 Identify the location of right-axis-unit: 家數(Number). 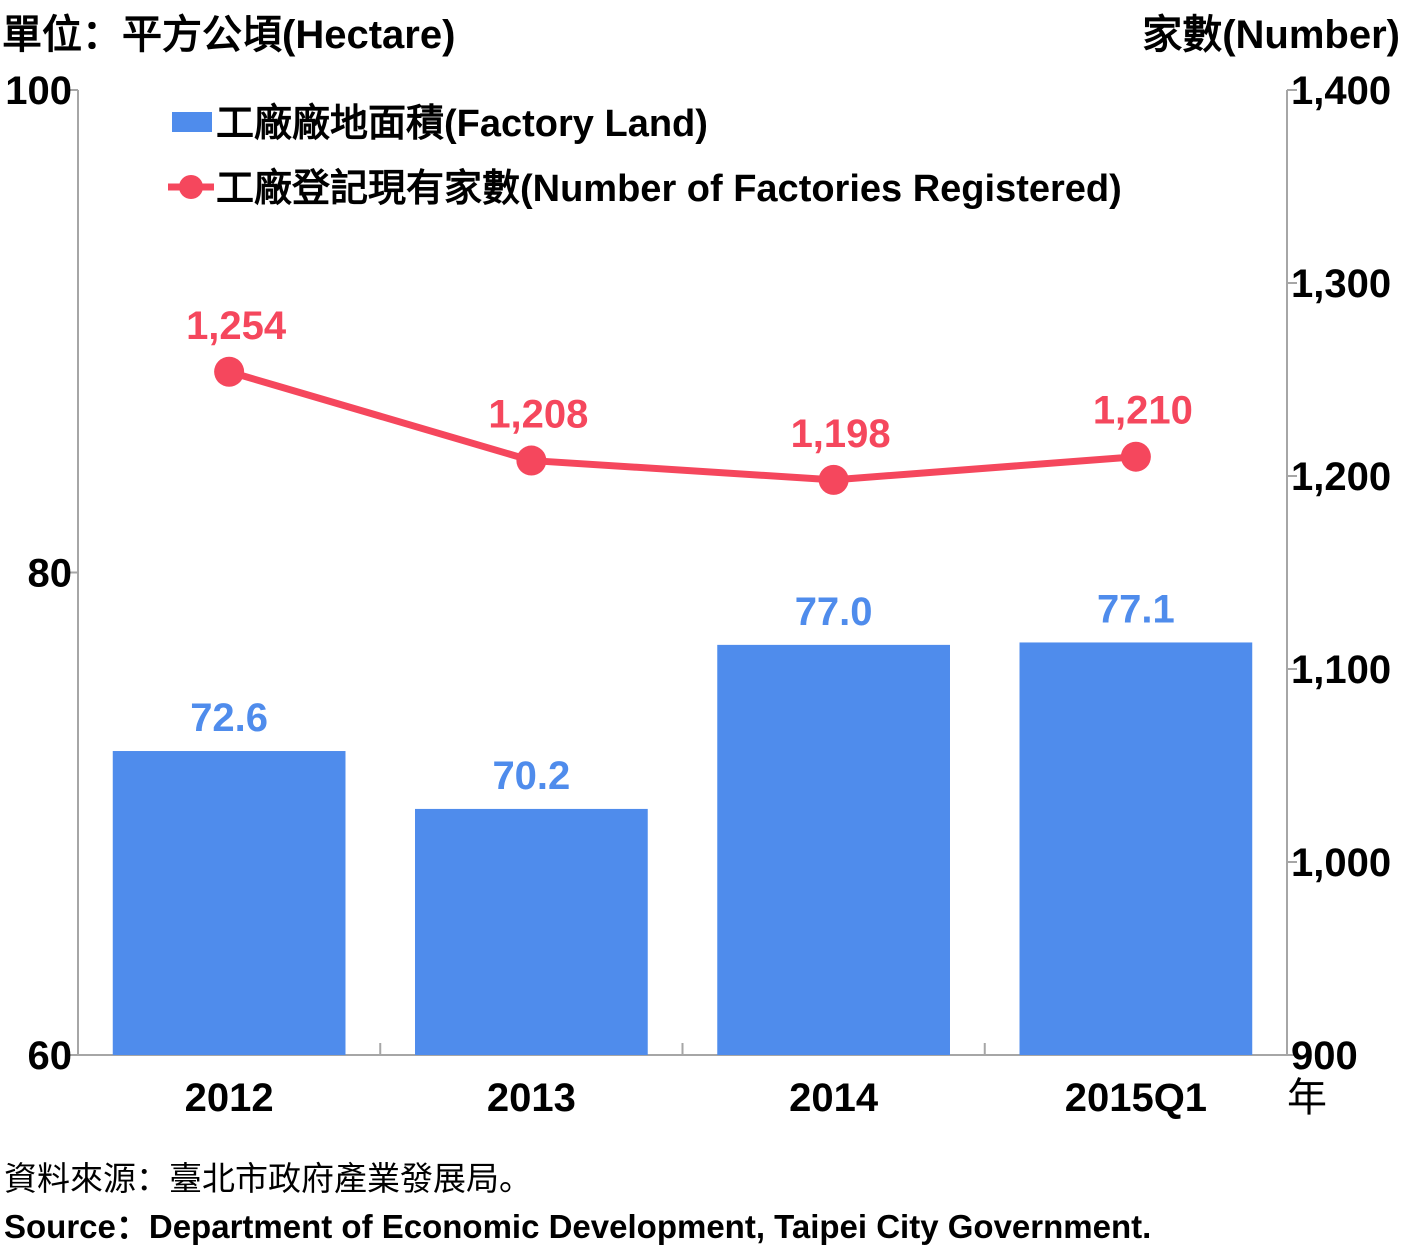
(1271, 35).